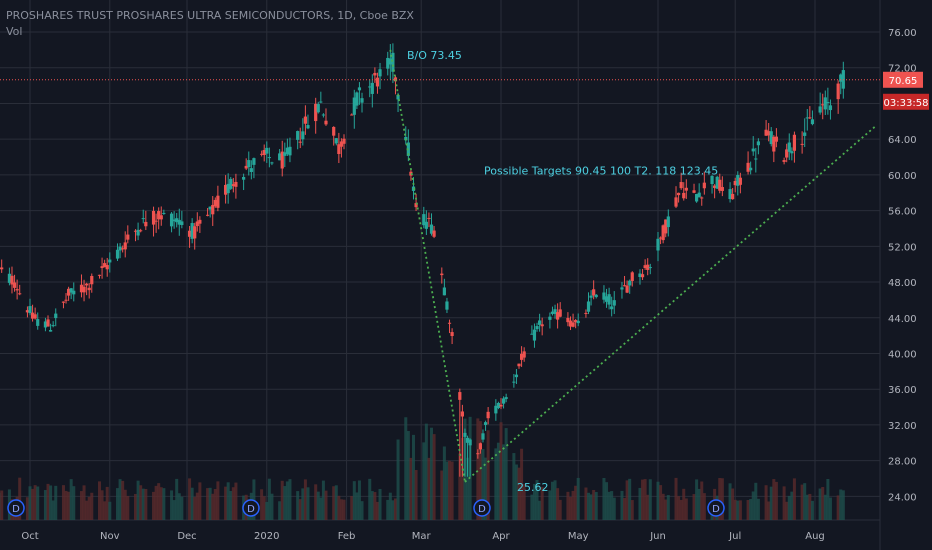 The height and width of the screenshot is (550, 932). Describe the element at coordinates (501, 536) in the screenshot. I see `x-tick-label: Apr` at that location.